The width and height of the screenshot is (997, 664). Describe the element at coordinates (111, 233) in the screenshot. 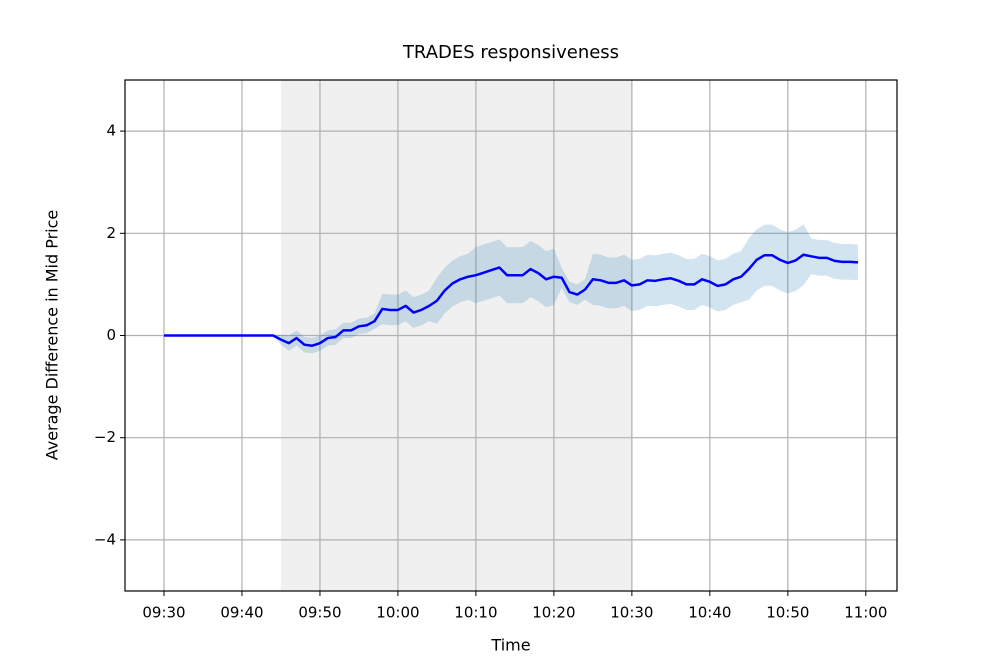

I see `y-tick-label: 2` at that location.